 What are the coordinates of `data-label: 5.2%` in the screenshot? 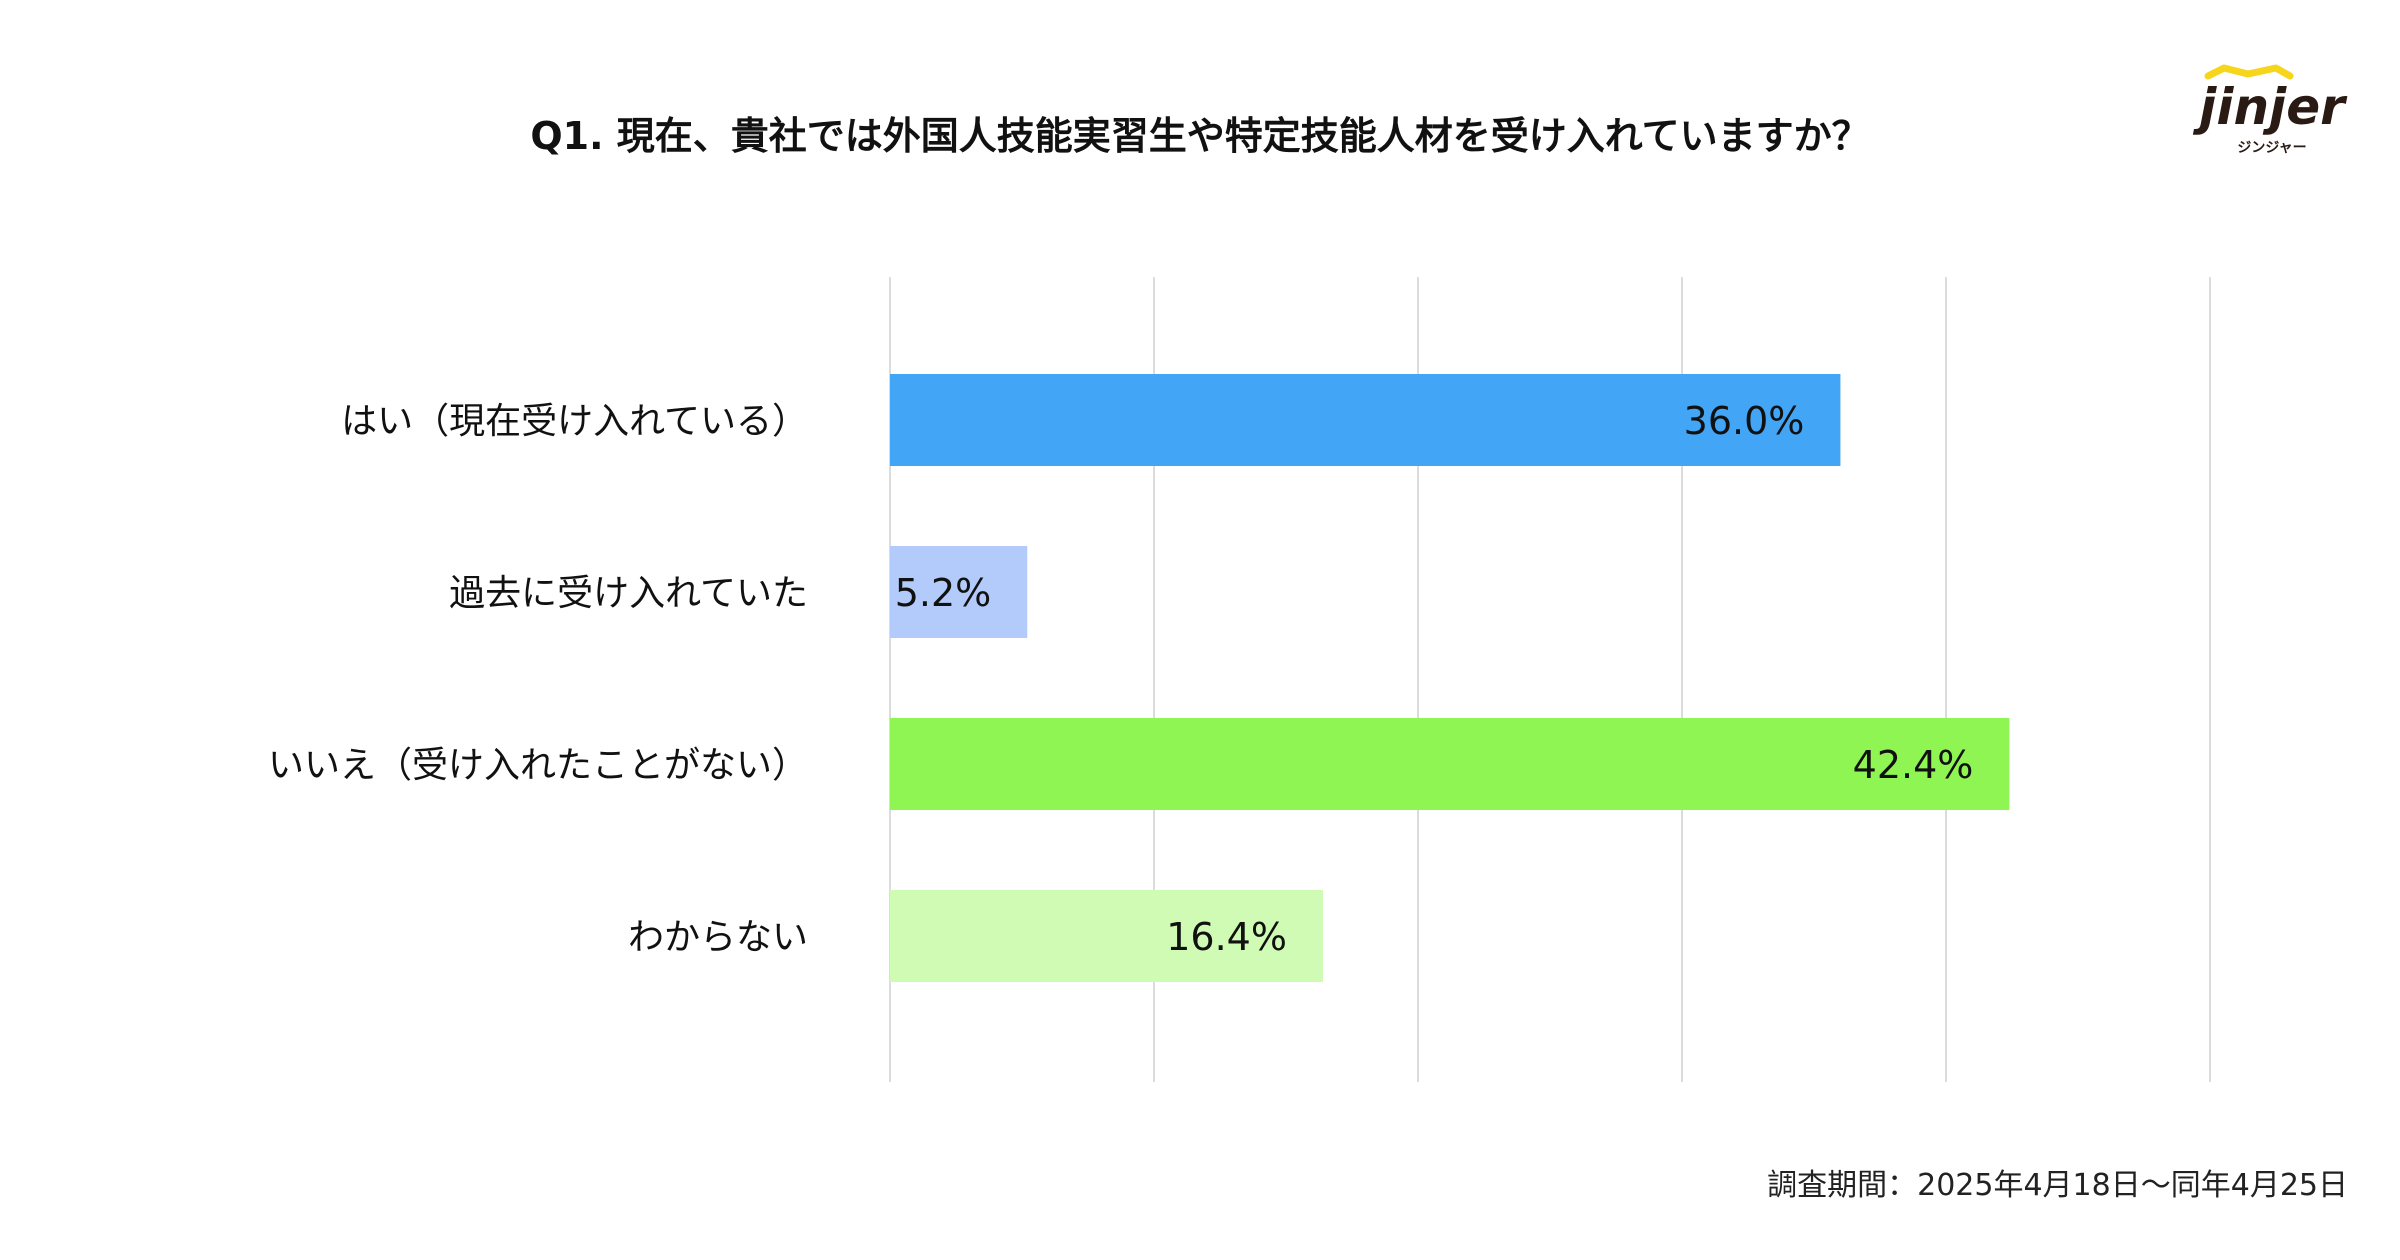 It's located at (943, 593).